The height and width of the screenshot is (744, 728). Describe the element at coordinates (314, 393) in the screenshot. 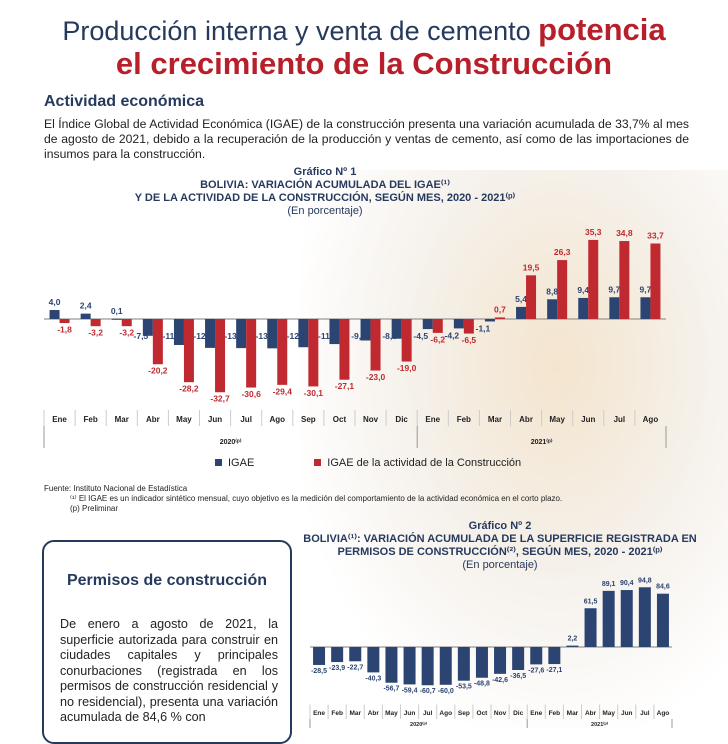

I see `data-label: -30,1` at that location.